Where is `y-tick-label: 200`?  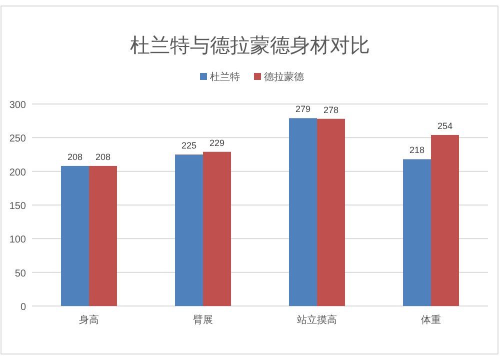
y-tick-label: 200 is located at coordinates (17, 172).